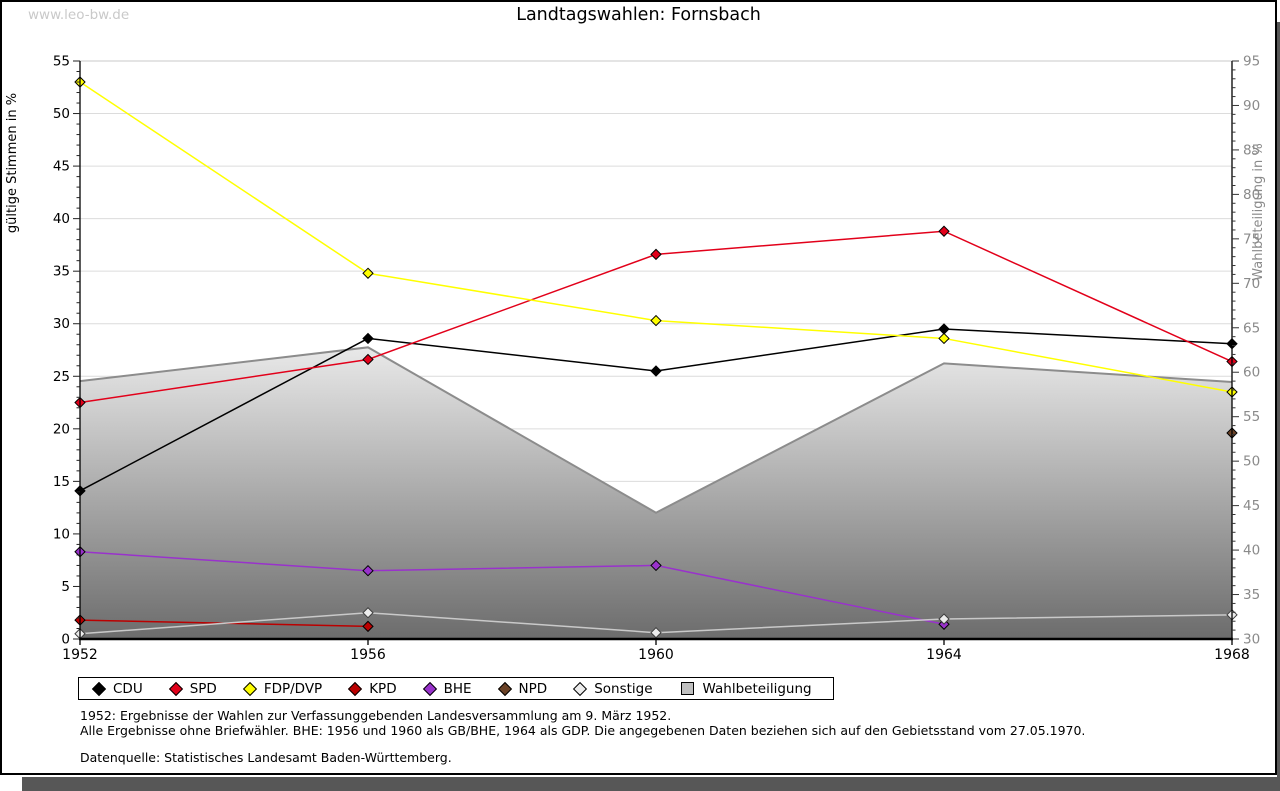 Image resolution: width=1280 pixels, height=791 pixels. I want to click on left-tick-label-20: 20, so click(61, 429).